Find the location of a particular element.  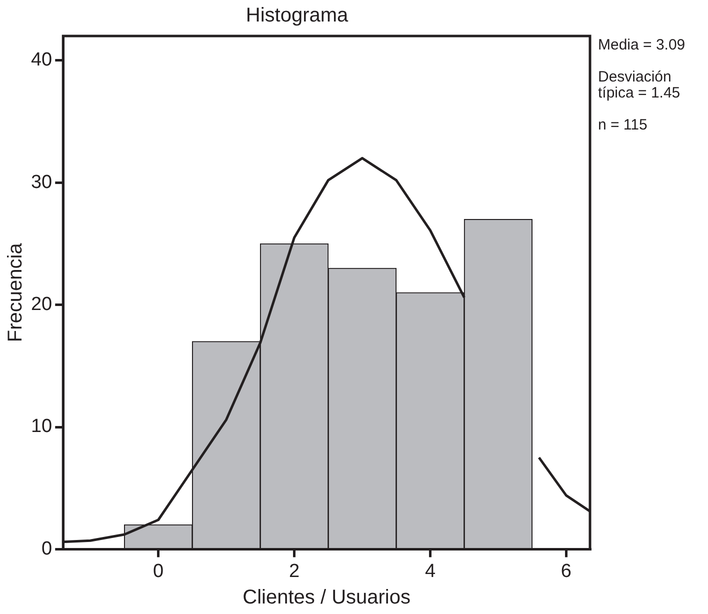

chart-title: Histograma is located at coordinates (297, 15).